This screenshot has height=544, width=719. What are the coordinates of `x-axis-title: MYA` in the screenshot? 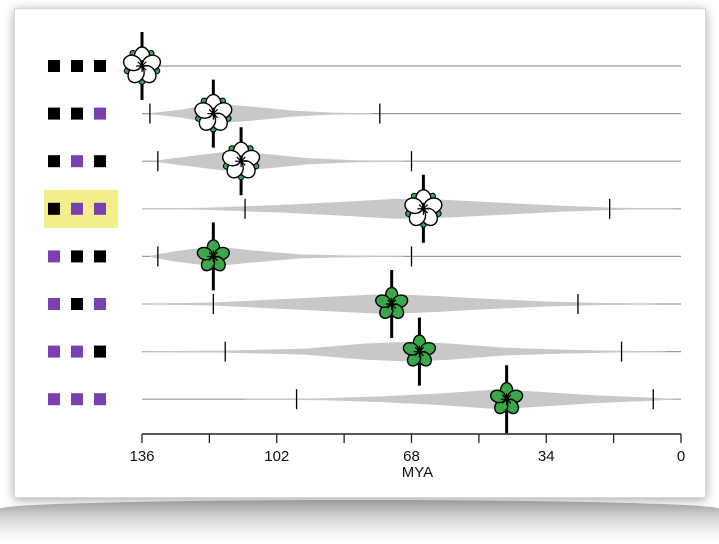 It's located at (417, 472).